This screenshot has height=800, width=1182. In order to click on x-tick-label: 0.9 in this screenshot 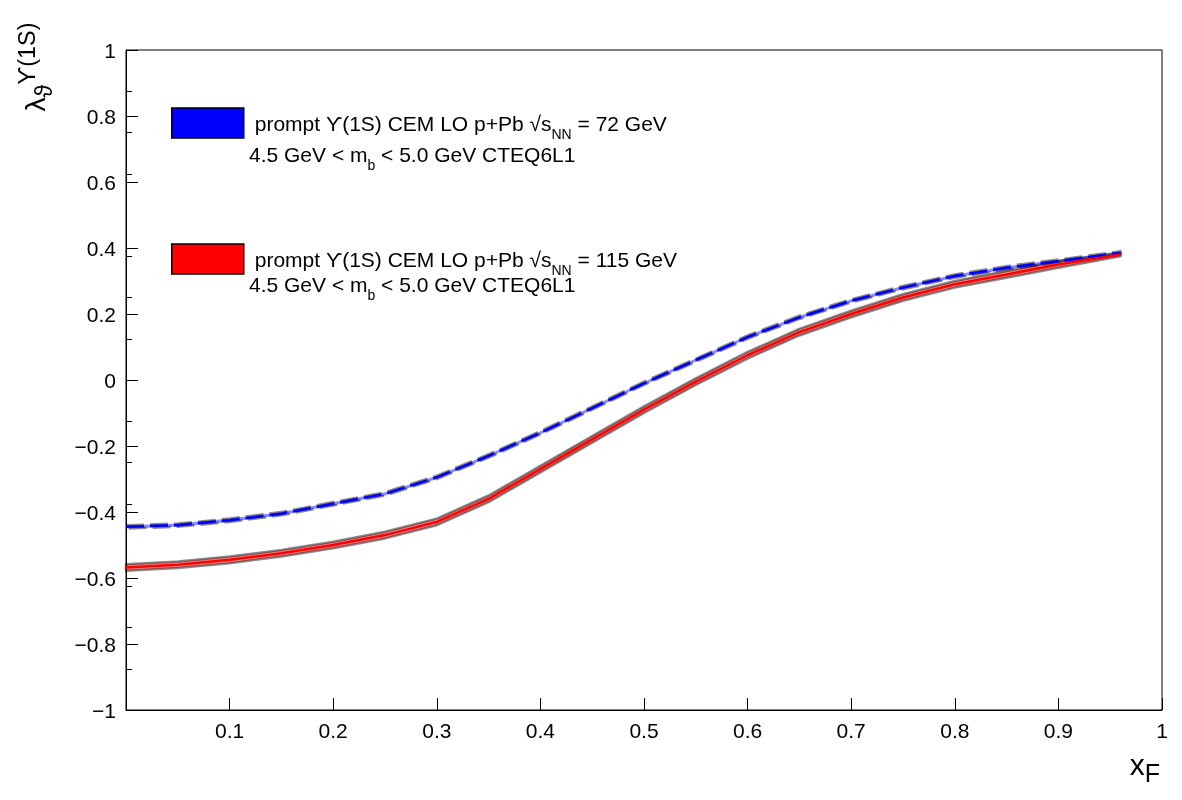, I will do `click(1058, 730)`.